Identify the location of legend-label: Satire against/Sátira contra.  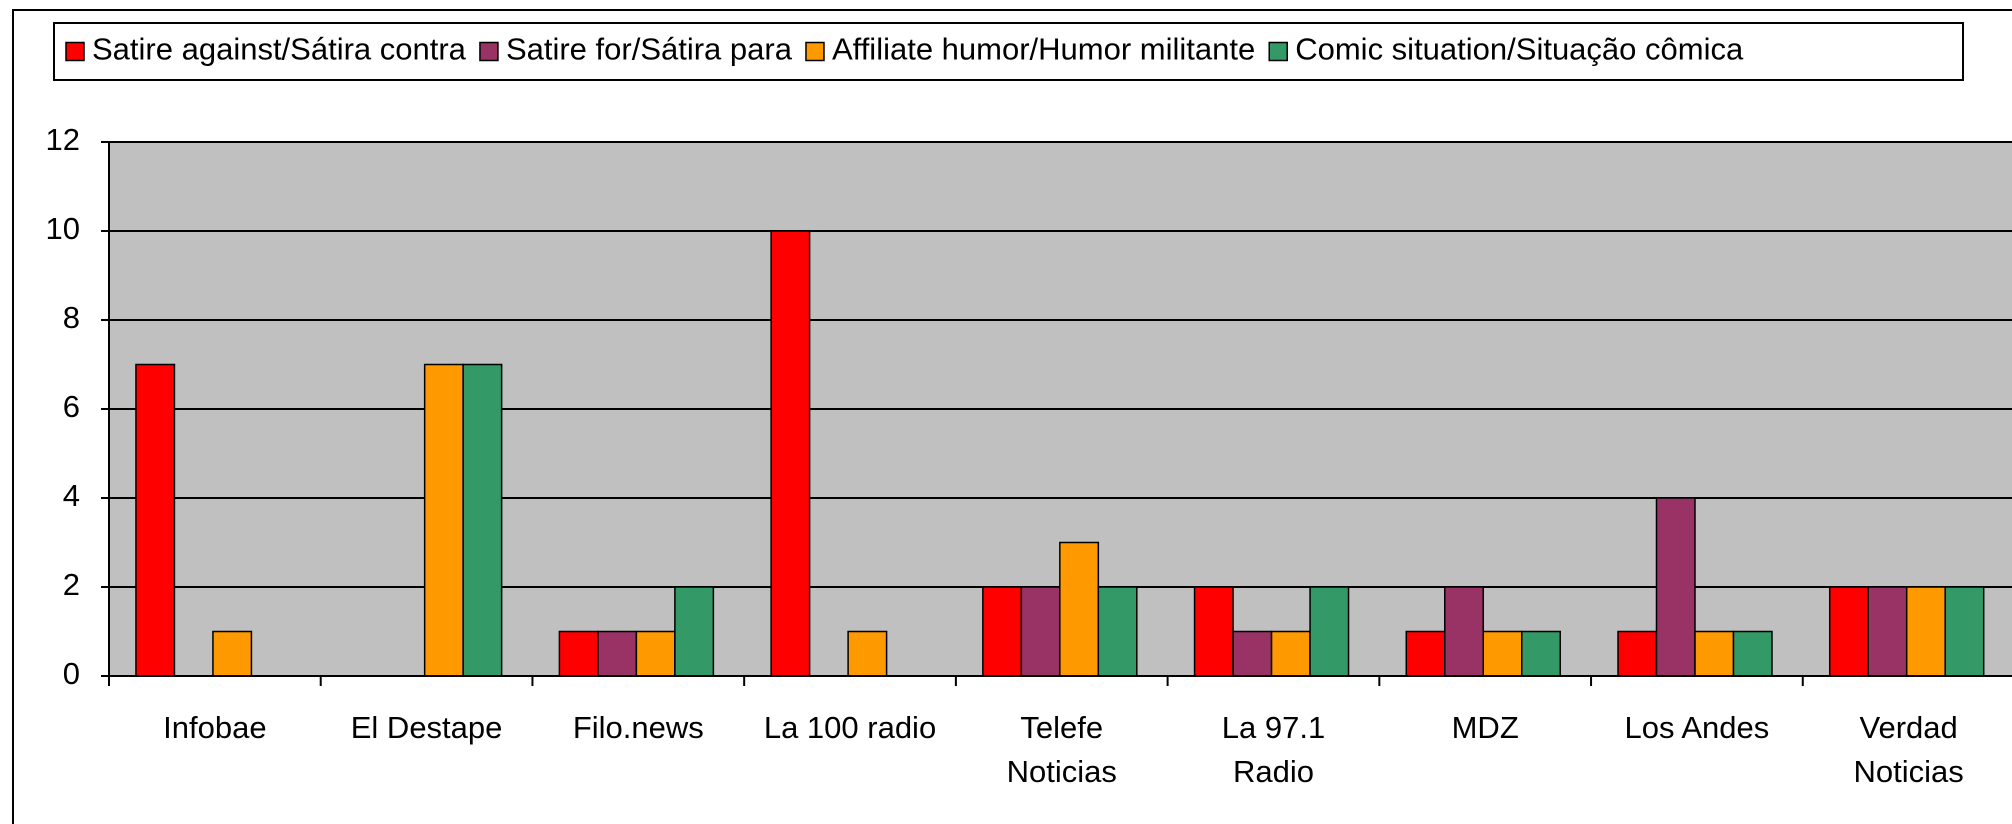
(279, 49).